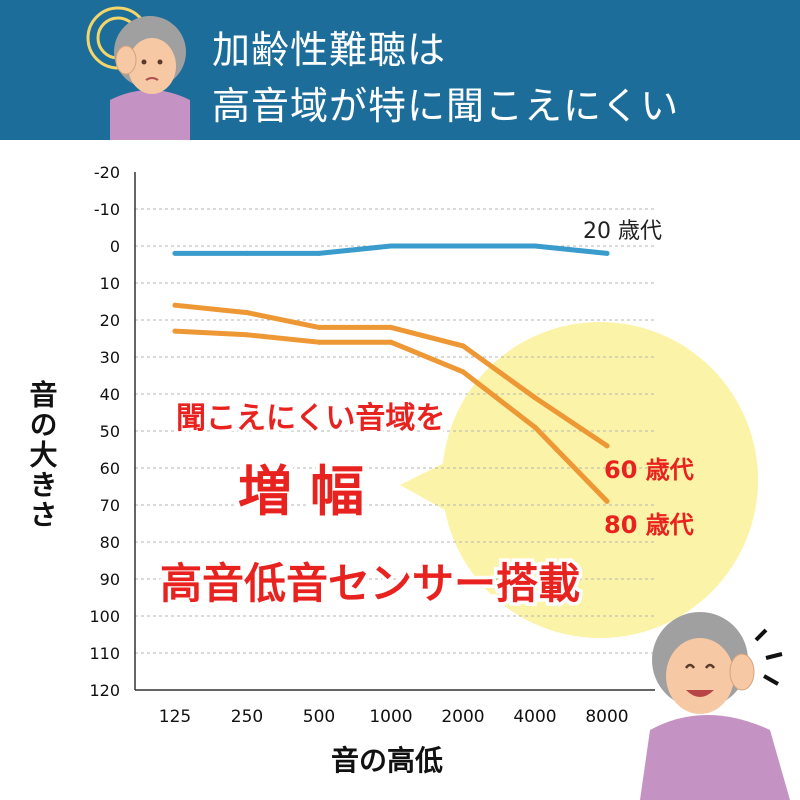  What do you see at coordinates (126, 60) in the screenshot?
I see `elder-hand-icon` at bounding box center [126, 60].